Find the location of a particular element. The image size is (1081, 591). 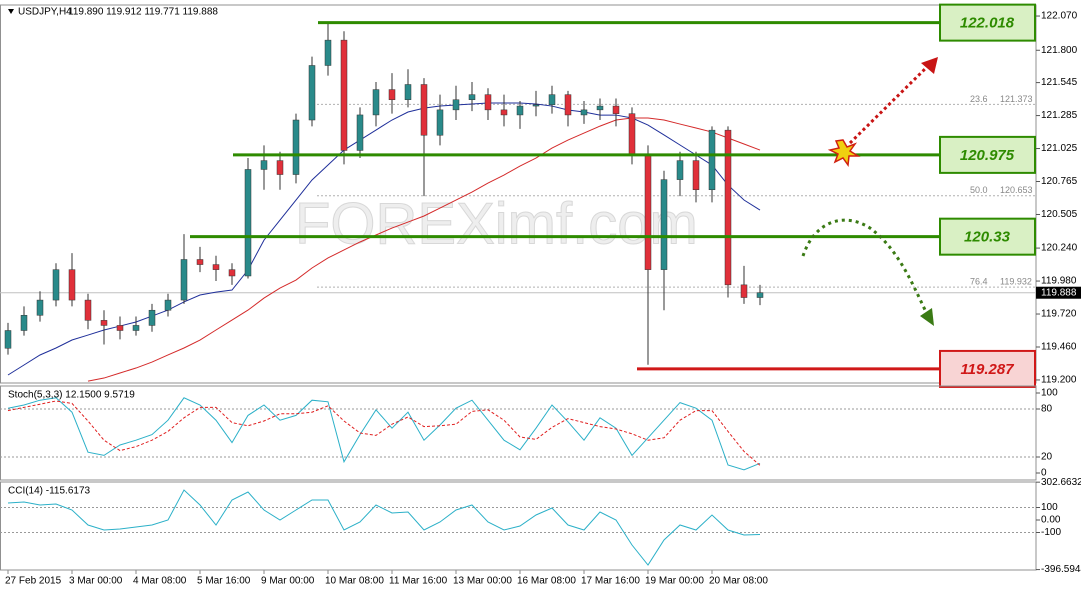

x-tick-label: 17 Mar 16:00 is located at coordinates (610, 581).